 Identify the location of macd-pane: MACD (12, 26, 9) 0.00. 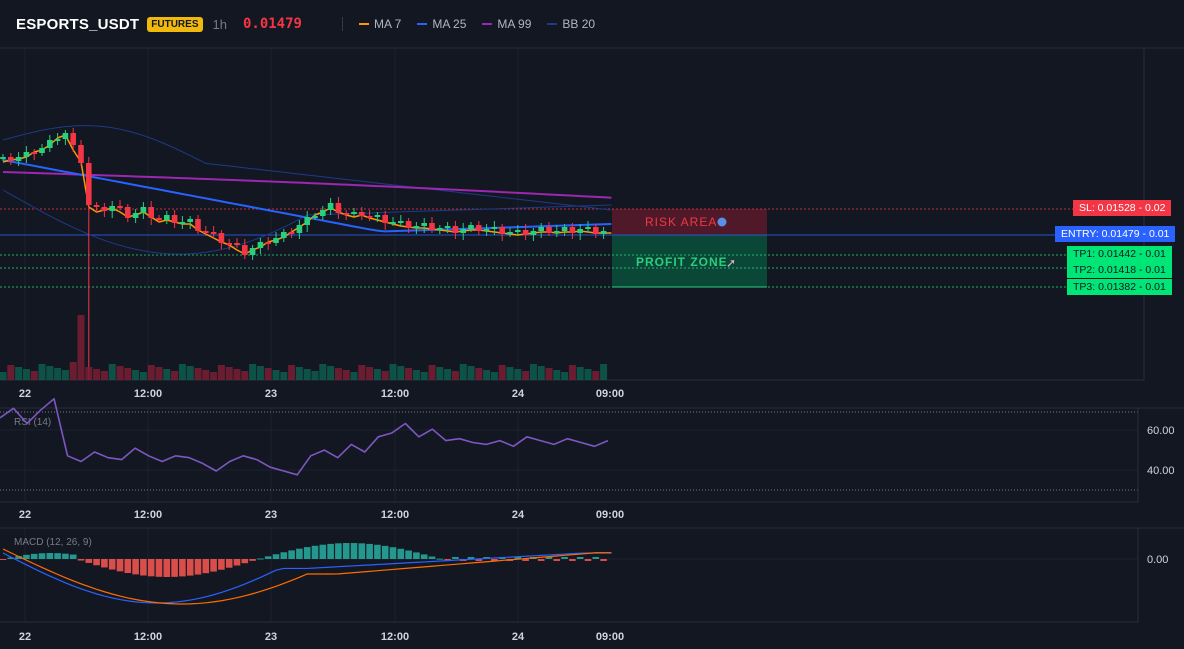
(584, 571).